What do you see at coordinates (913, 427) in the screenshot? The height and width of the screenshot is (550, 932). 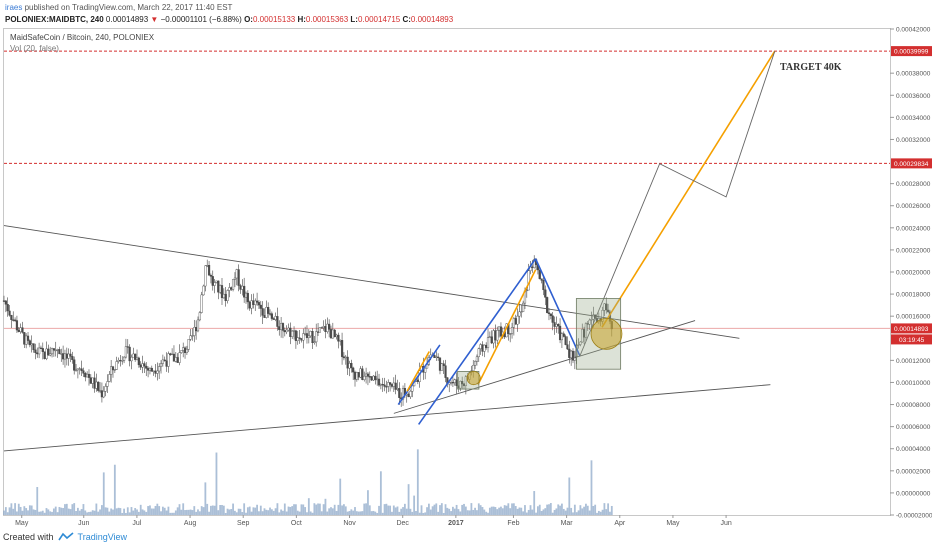 I see `y-tick-label: 0.00006000` at bounding box center [913, 427].